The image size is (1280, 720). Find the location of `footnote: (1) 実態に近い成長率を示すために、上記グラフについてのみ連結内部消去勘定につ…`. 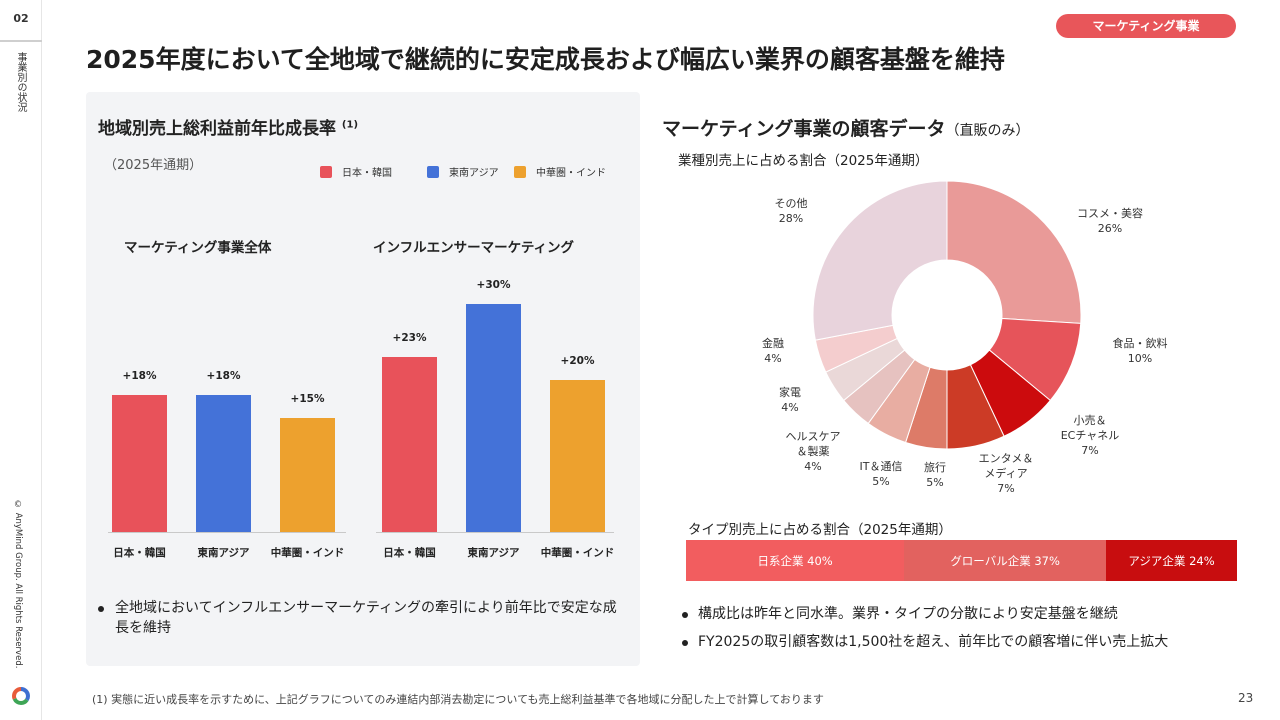

footnote: (1) 実態に近い成長率を示すために、上記グラフについてのみ連結内部消去勘定につ… is located at coordinates (458, 699).